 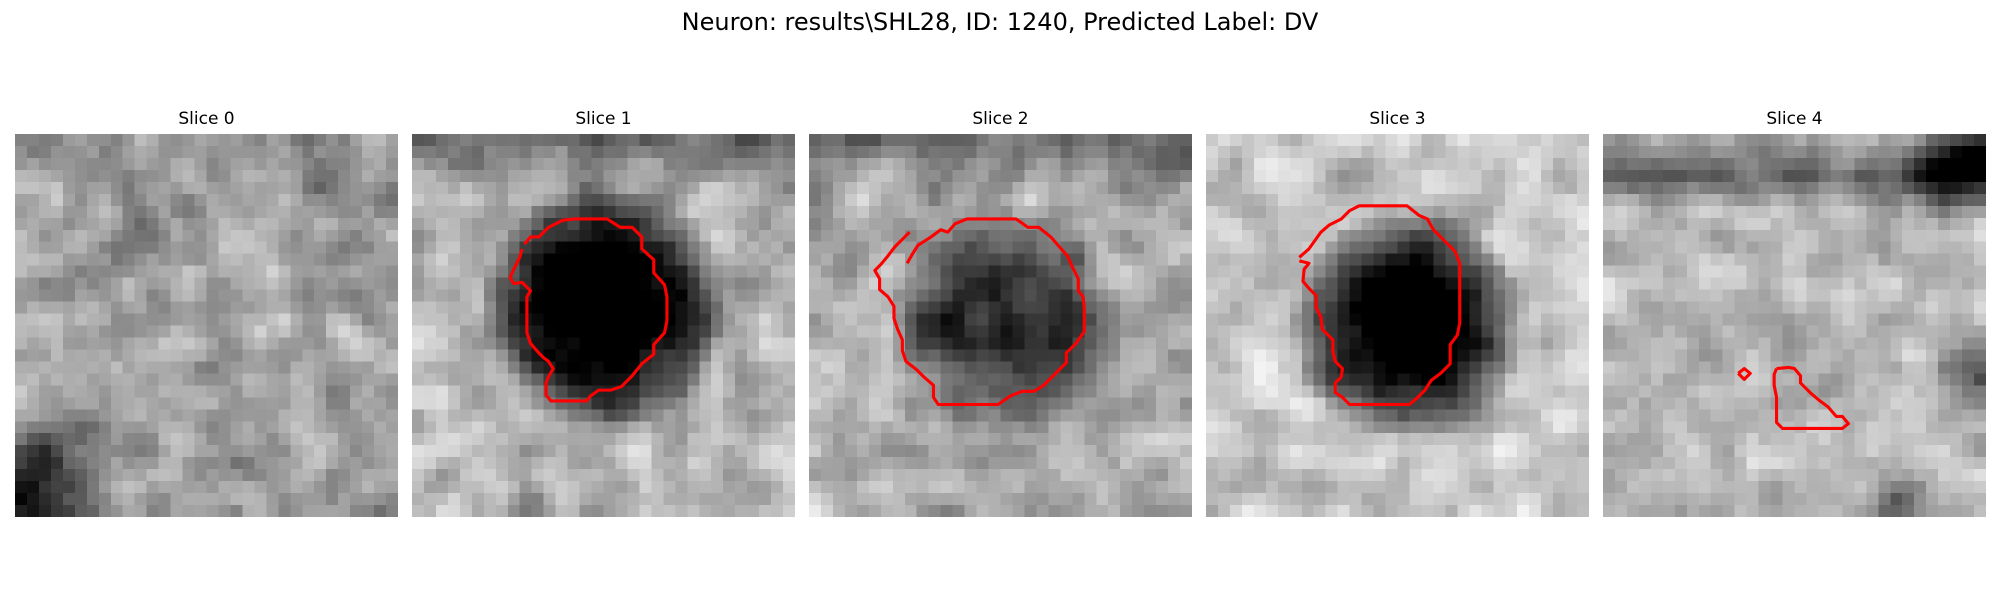 I want to click on slice-panel-1: Slice 1, so click(x=603, y=312).